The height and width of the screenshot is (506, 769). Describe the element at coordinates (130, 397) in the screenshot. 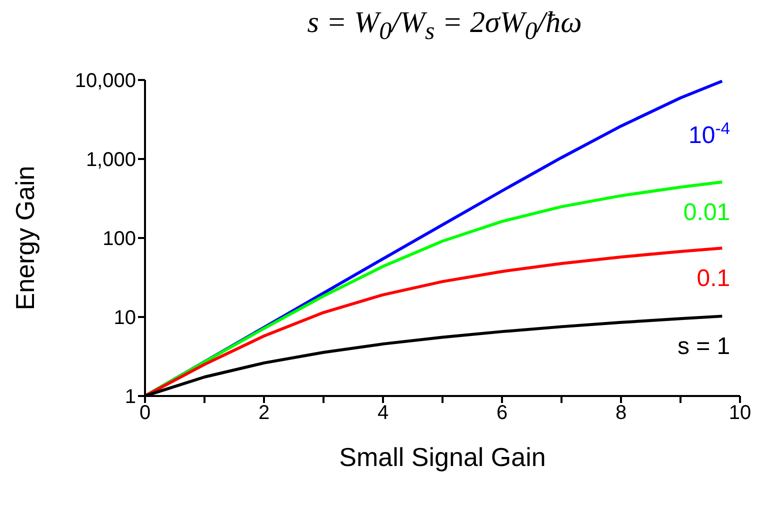

I see `y-tick-label: 1` at that location.